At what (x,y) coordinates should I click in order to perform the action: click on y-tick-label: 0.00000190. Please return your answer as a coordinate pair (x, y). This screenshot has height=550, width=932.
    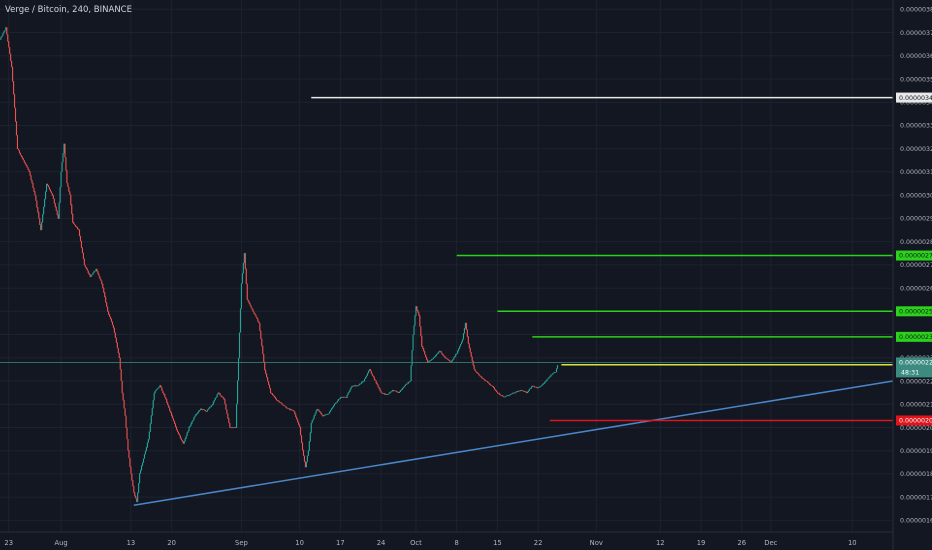
    Looking at the image, I should click on (916, 451).